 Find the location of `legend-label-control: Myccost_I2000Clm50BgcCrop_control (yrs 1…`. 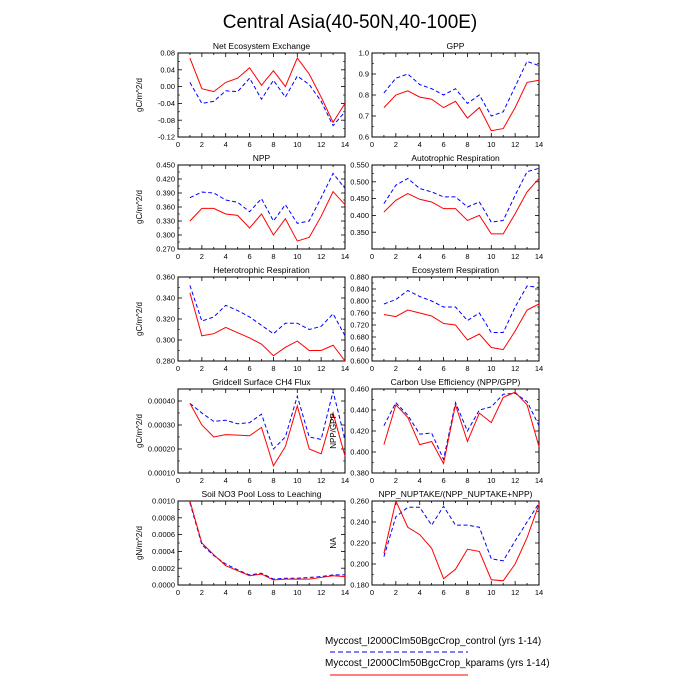

legend-label-control: Myccost_I2000Clm50BgcCrop_control (yrs 1… is located at coordinates (433, 641).